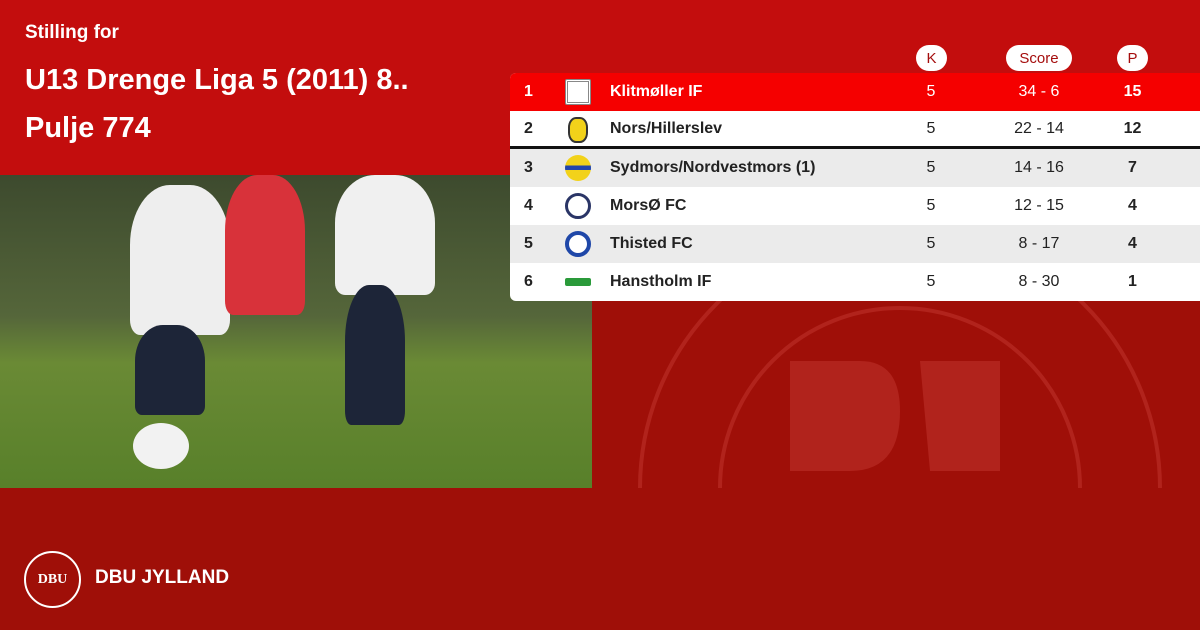 This screenshot has width=1200, height=630. Describe the element at coordinates (1132, 167) in the screenshot. I see `points: 7` at that location.